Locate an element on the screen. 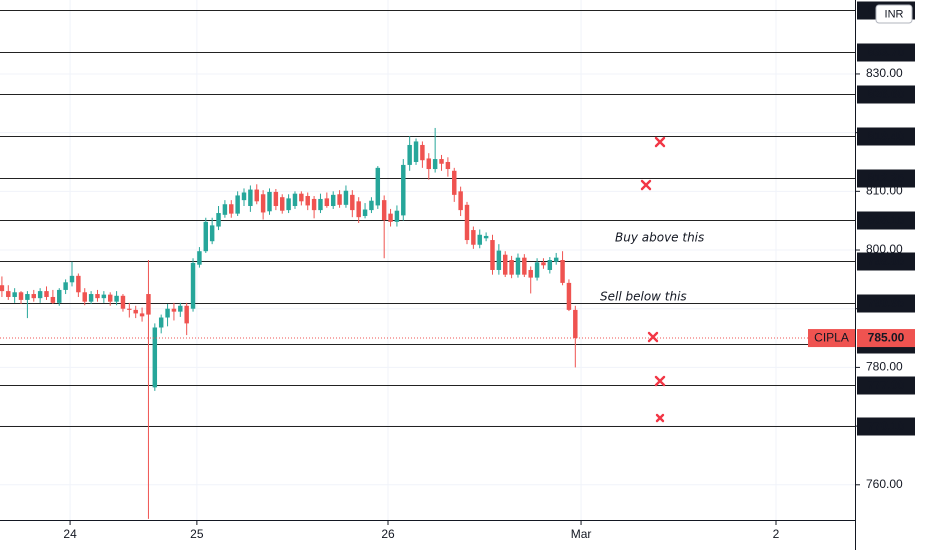 The height and width of the screenshot is (550, 932). currency-label: INR is located at coordinates (894, 14).